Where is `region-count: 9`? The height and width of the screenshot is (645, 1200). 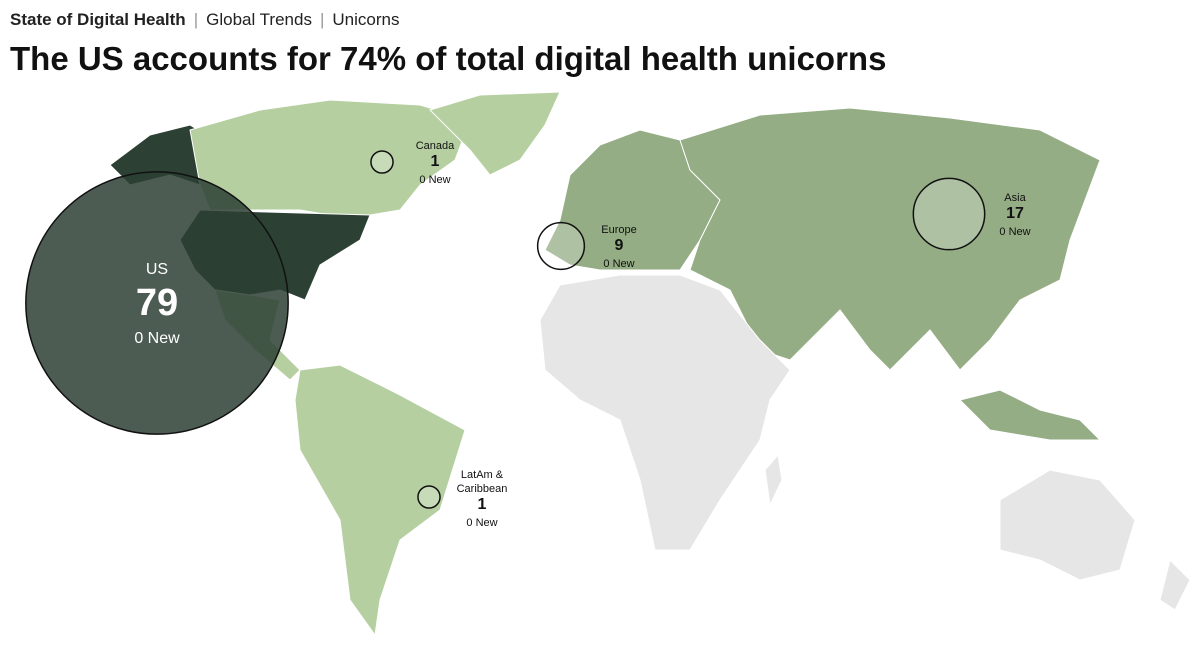
region-count: 9 is located at coordinates (619, 245).